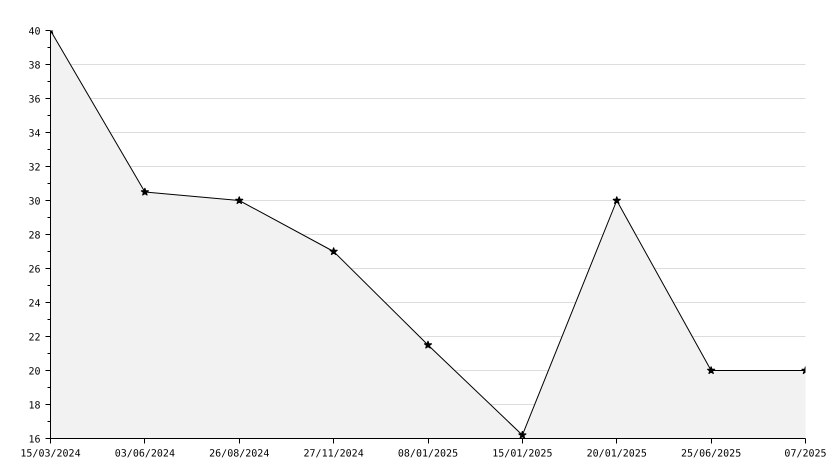  I want to click on x-tick-label: 15/01/2025, so click(522, 454).